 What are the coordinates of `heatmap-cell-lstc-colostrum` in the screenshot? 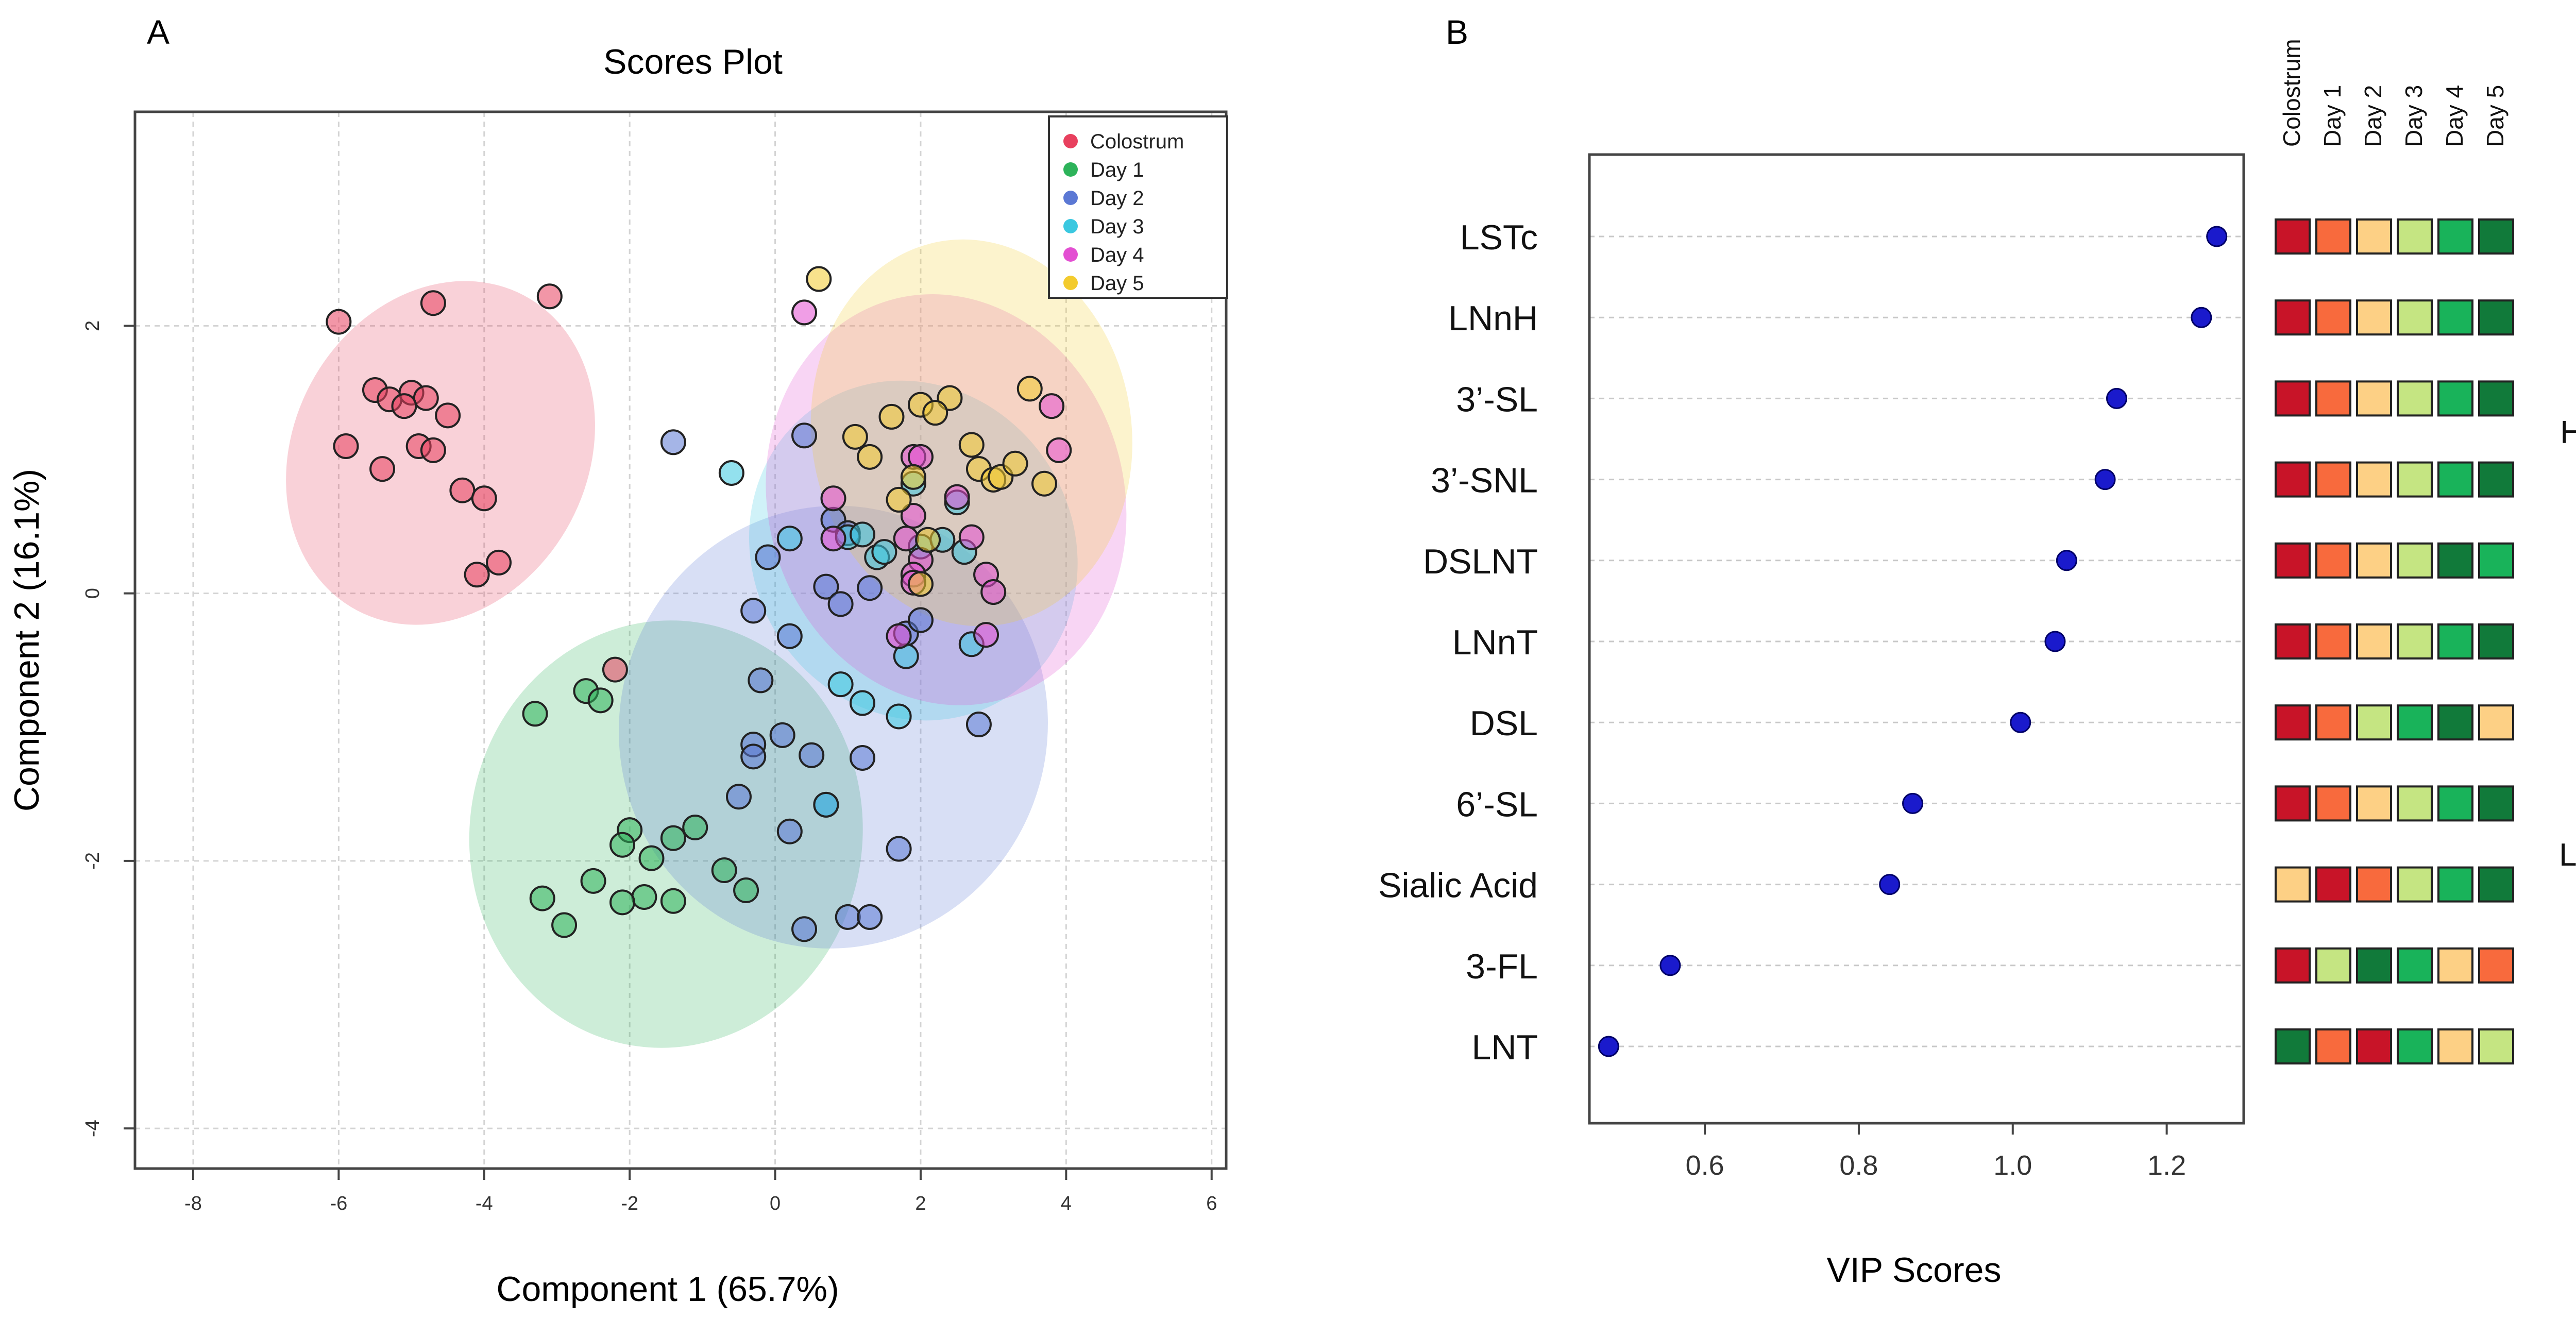 It's located at (2293, 237).